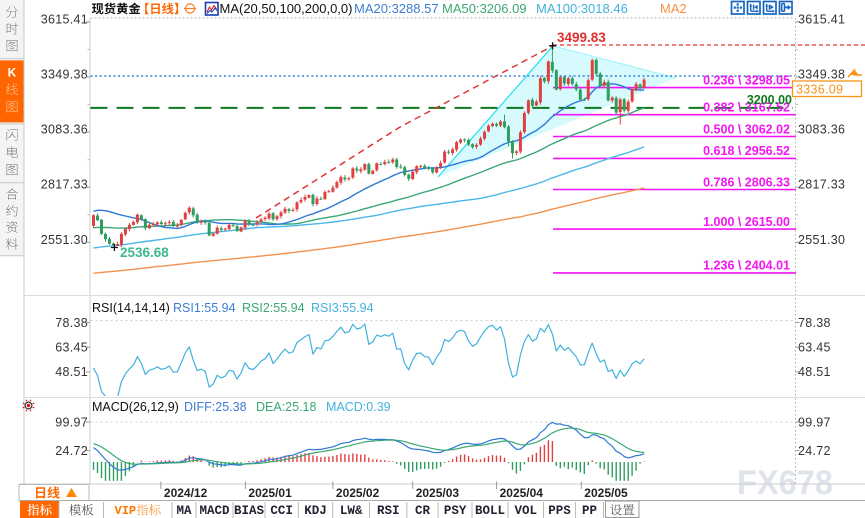 This screenshot has width=865, height=518. What do you see at coordinates (490, 511) in the screenshot?
I see `svg-text: BOLL` at bounding box center [490, 511].